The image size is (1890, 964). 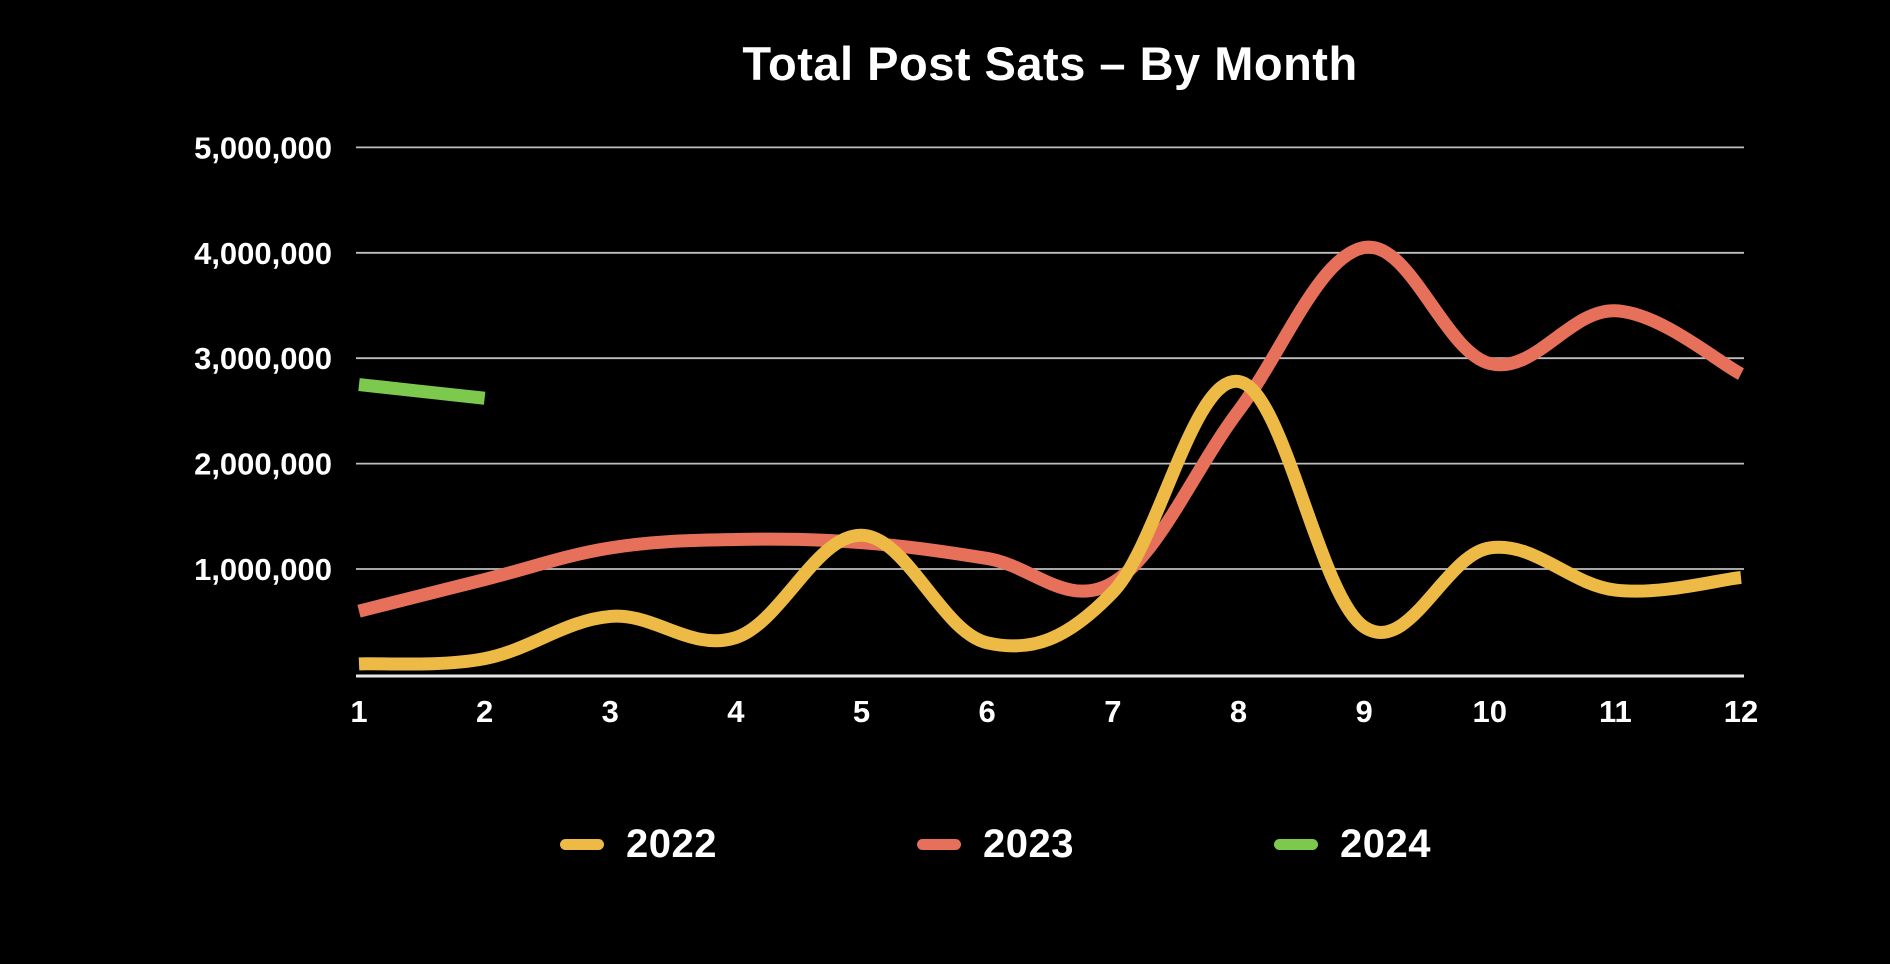 I want to click on chart-legend: 2022 2023 2024, so click(x=995, y=844).